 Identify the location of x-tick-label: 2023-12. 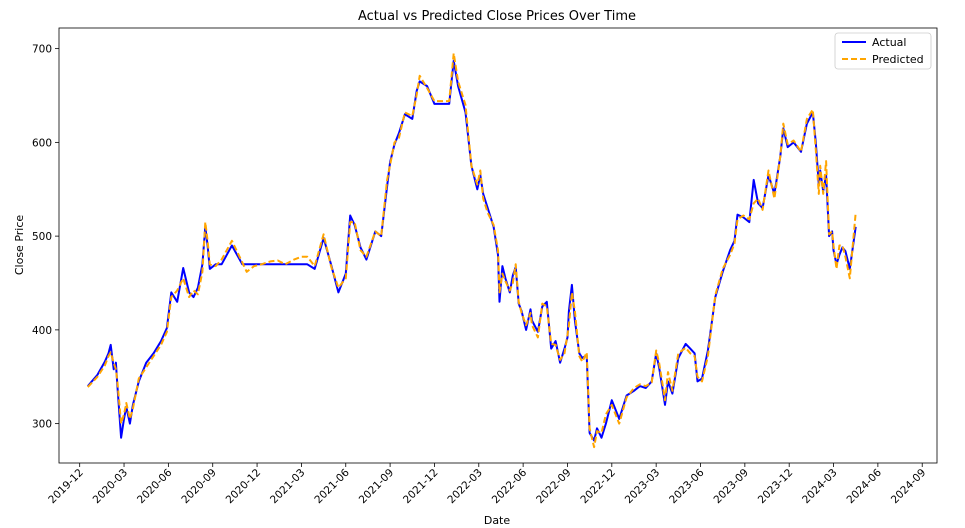
(776, 487).